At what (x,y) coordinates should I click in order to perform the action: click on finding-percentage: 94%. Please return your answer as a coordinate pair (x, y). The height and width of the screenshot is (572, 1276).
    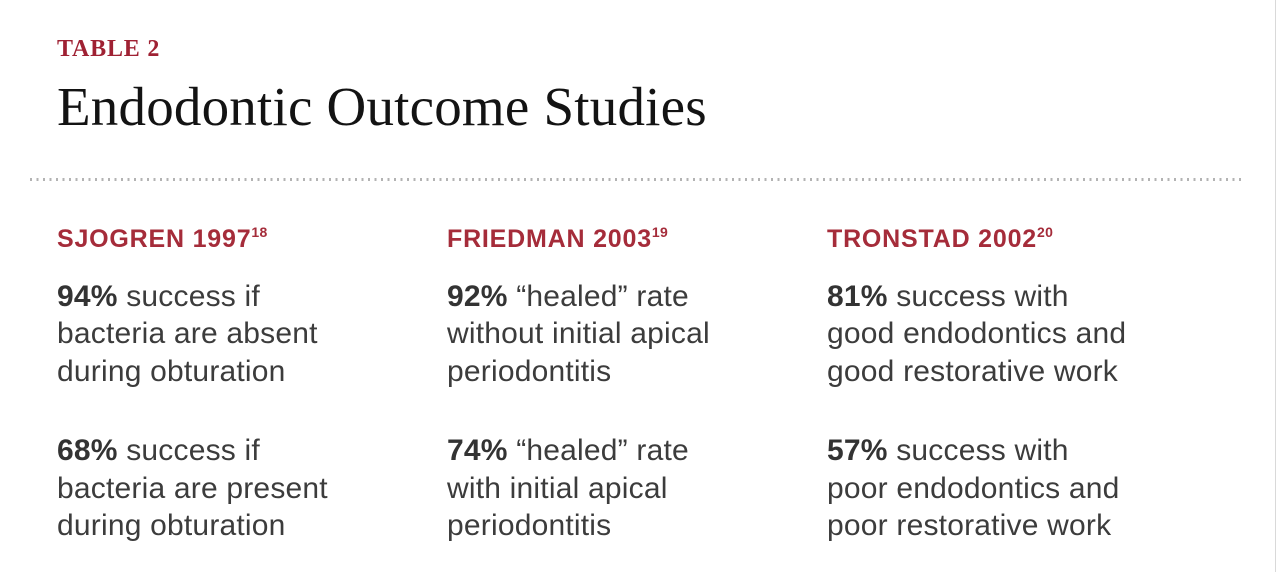
    Looking at the image, I should click on (87, 296).